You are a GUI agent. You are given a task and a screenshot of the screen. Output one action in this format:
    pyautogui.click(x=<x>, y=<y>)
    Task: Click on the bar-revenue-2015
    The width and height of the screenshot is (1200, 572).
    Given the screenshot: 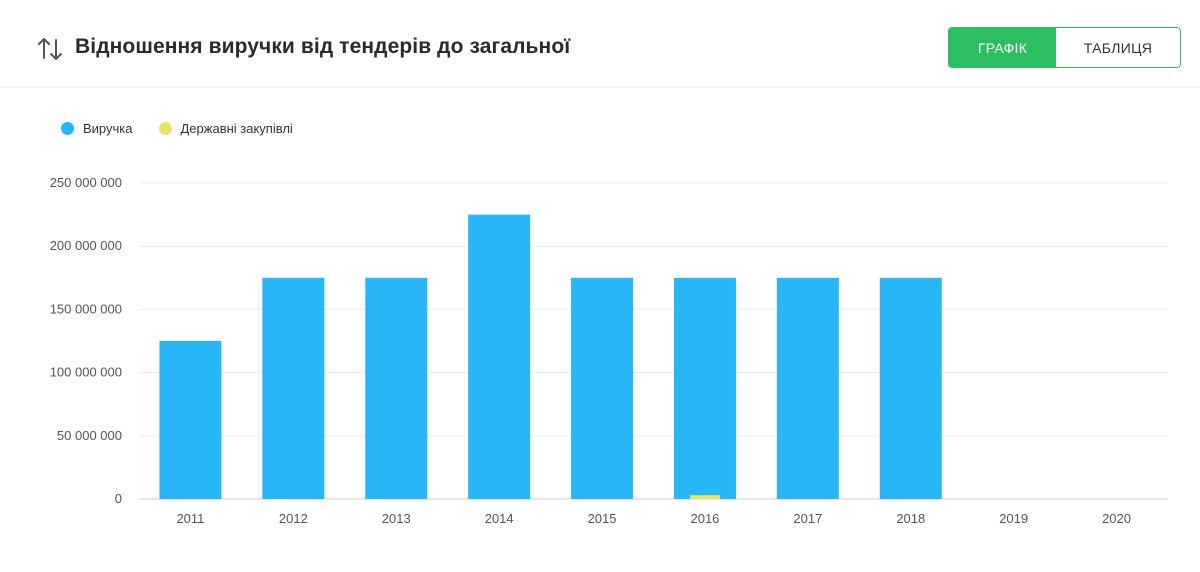 What is the action you would take?
    pyautogui.click(x=602, y=388)
    